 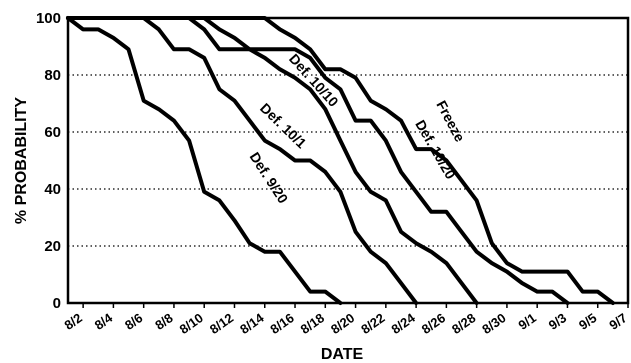 I want to click on x-tick-label: 8/6, so click(x=133, y=321).